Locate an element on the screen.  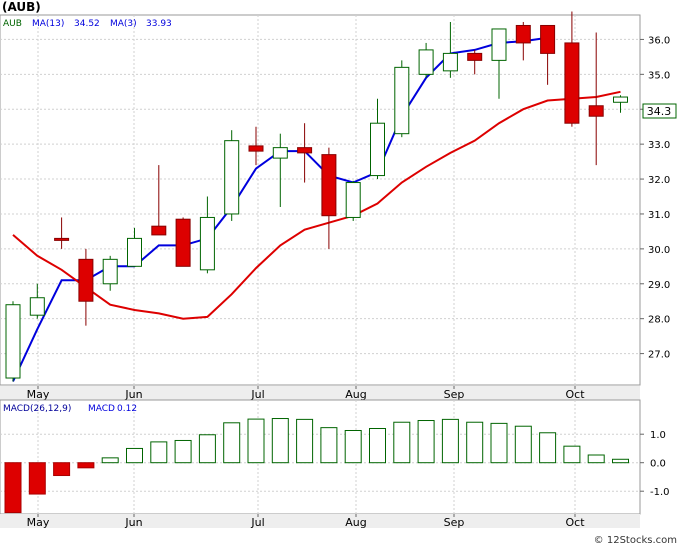
macd-params-label: MACD(26,12,9) is located at coordinates (37, 409).